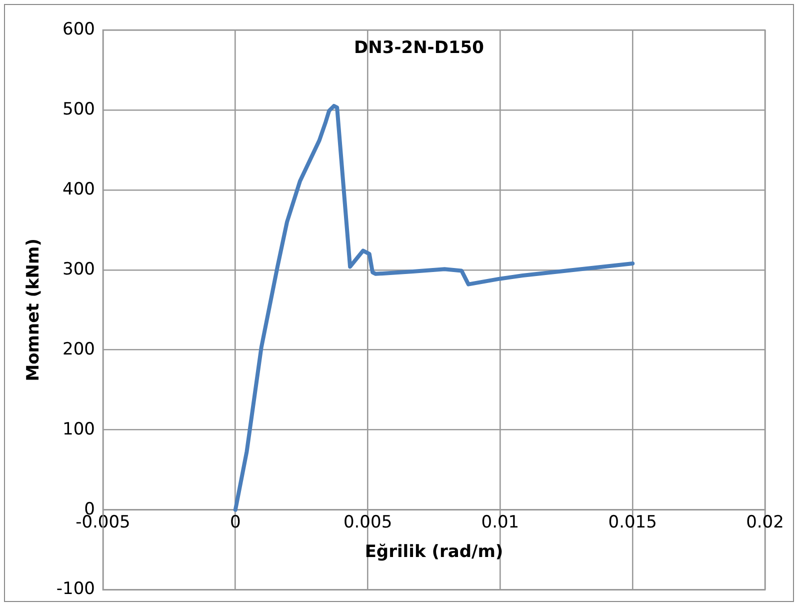 This screenshot has height=608, width=800. Describe the element at coordinates (500, 522) in the screenshot. I see `x-tick-label: 0.01` at that location.